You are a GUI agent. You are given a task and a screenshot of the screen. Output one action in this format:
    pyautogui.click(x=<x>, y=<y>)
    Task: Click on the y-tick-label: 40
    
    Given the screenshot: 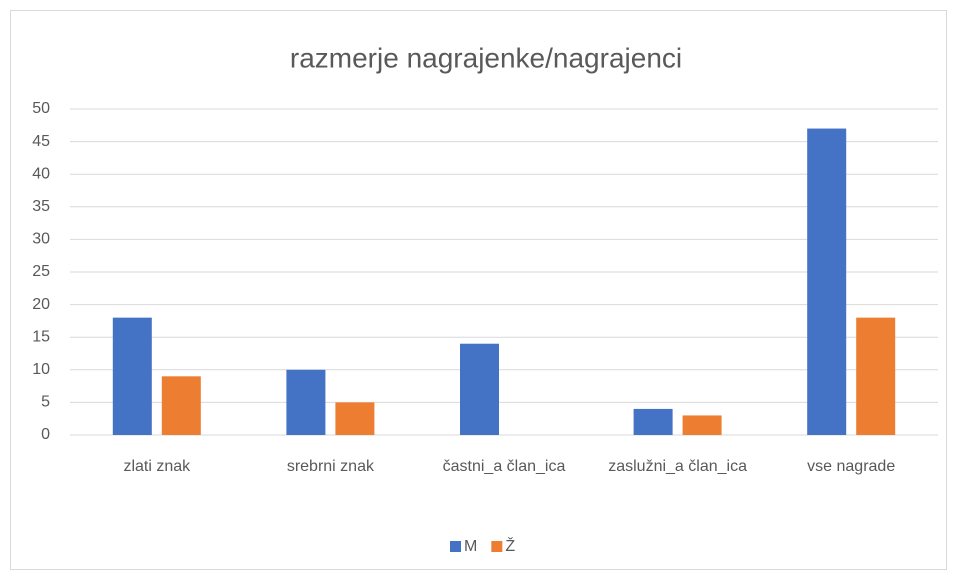 What is the action you would take?
    pyautogui.click(x=41, y=173)
    